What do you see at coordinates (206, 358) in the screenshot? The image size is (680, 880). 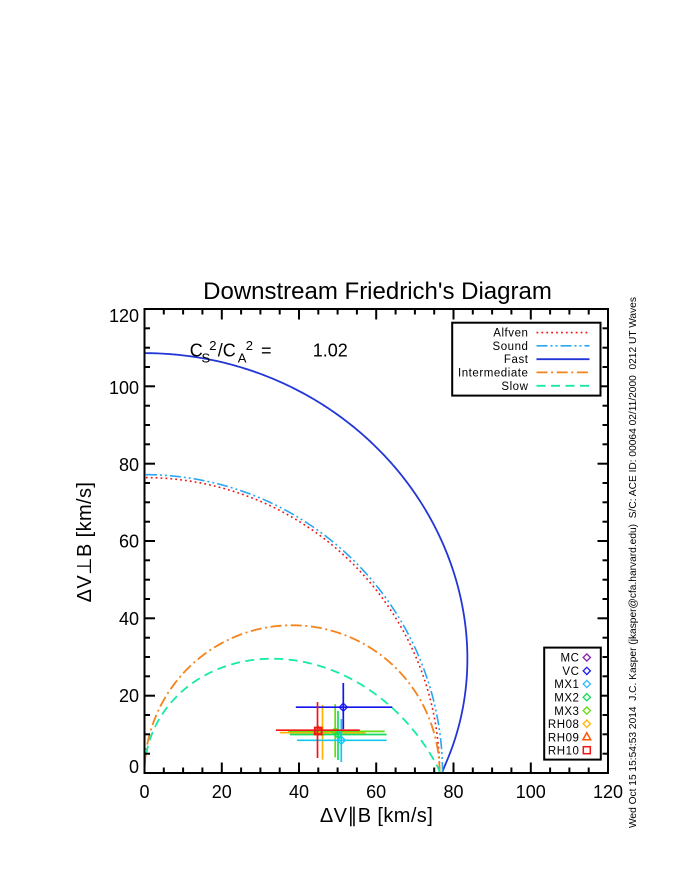 I see `svg-text: S` at bounding box center [206, 358].